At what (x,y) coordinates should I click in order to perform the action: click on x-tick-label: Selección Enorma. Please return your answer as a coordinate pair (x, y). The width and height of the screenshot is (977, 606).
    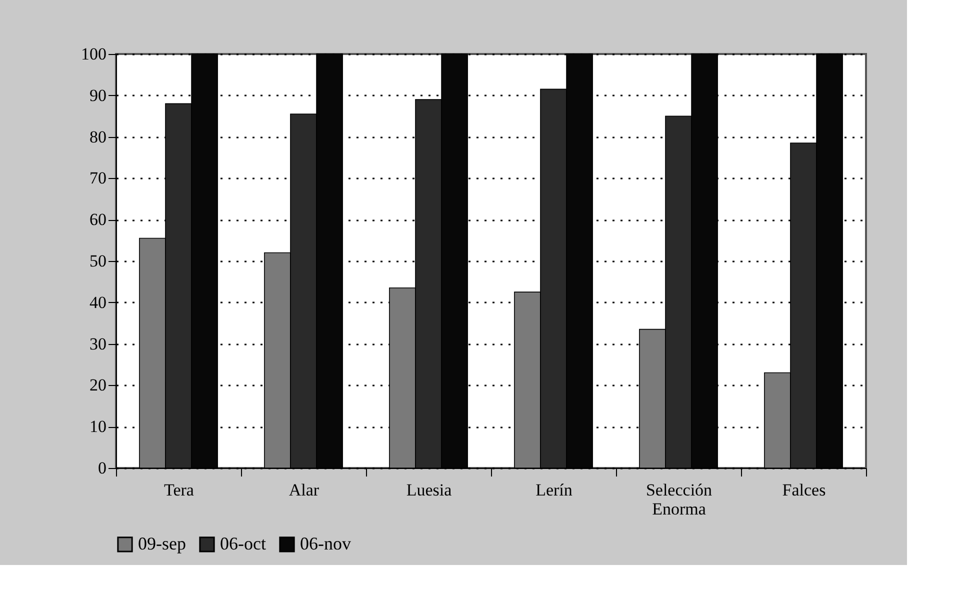
    Looking at the image, I should click on (679, 499).